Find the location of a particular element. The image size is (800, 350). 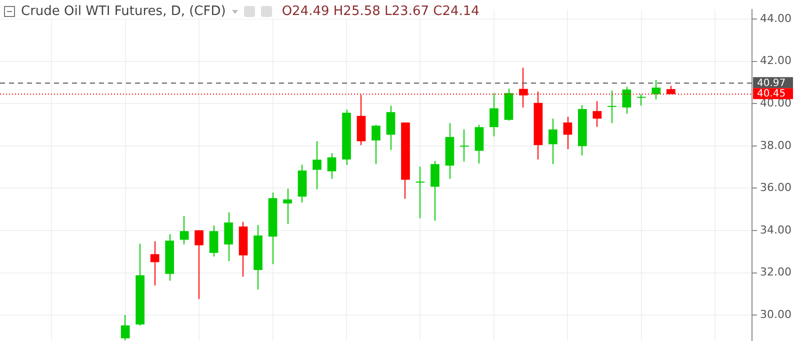

ref-line-label: 40.97 is located at coordinates (771, 83).